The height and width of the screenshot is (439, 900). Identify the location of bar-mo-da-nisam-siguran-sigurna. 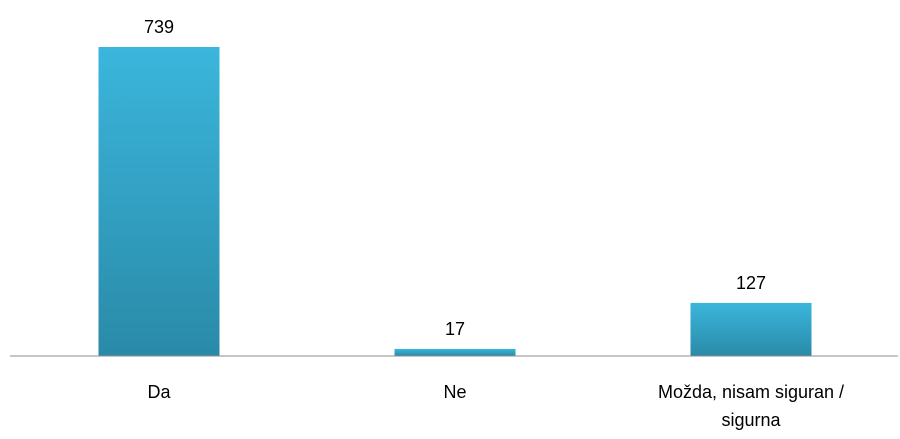
(751, 329).